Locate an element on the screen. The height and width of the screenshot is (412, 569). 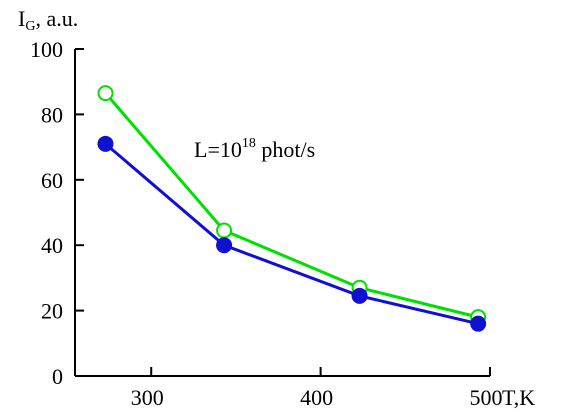
x-ticks: 300 400 500 is located at coordinates (317, 388).